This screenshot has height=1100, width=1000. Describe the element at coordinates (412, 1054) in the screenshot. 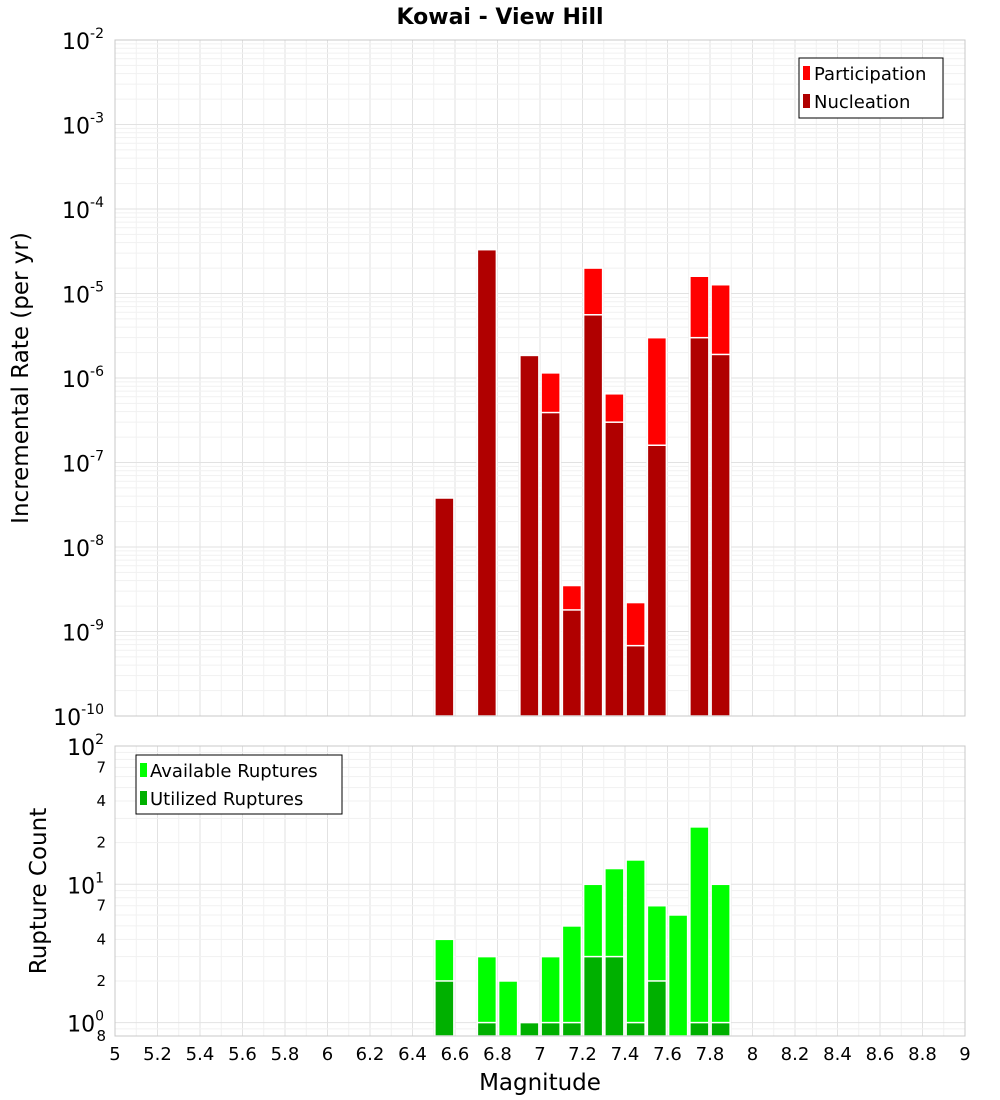

I see `x-tick-label: 6.4` at that location.